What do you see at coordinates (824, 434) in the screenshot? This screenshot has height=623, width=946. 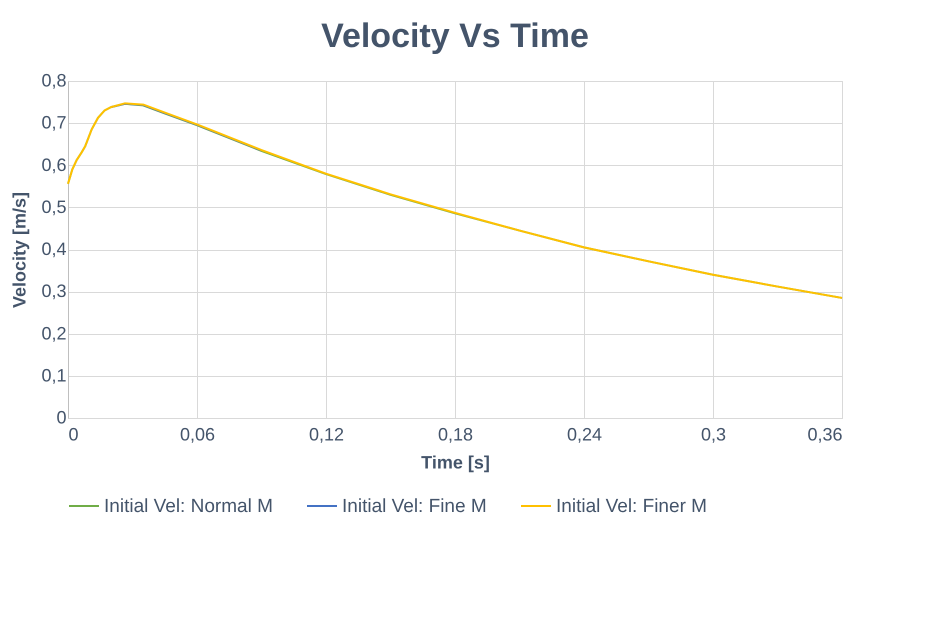 I see `x-tick-label: 0,36` at bounding box center [824, 434].